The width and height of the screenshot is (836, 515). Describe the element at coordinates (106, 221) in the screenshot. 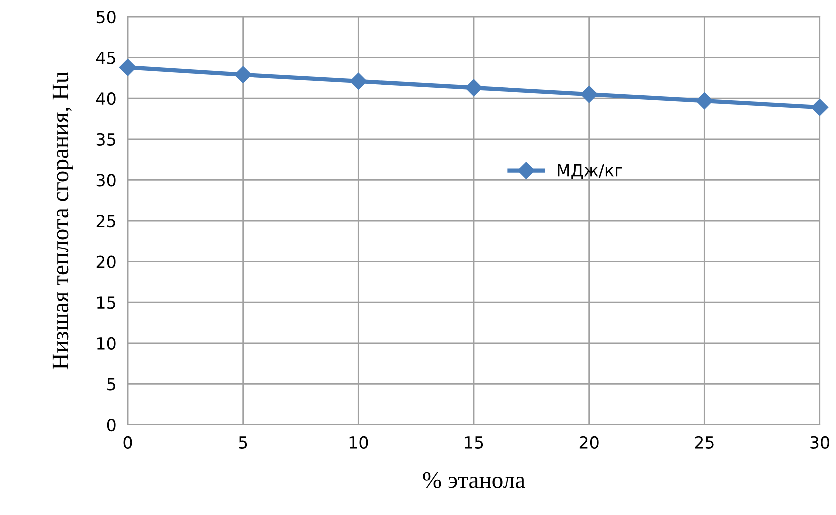

I see `y-tick-label: 25` at that location.